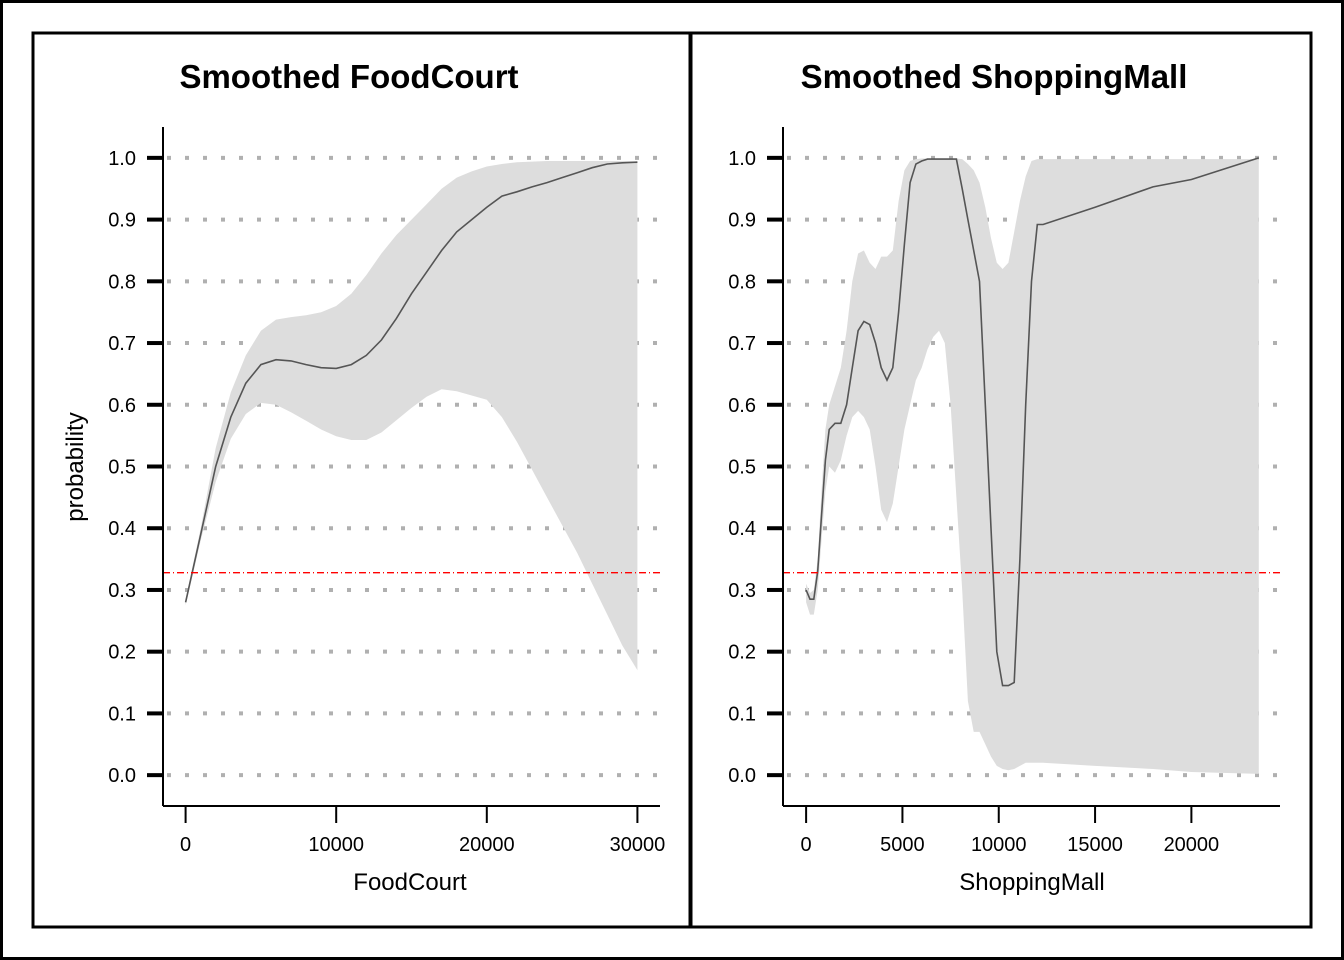  I want to click on chart-title: Smoothed ShoppingMall, so click(994, 76).